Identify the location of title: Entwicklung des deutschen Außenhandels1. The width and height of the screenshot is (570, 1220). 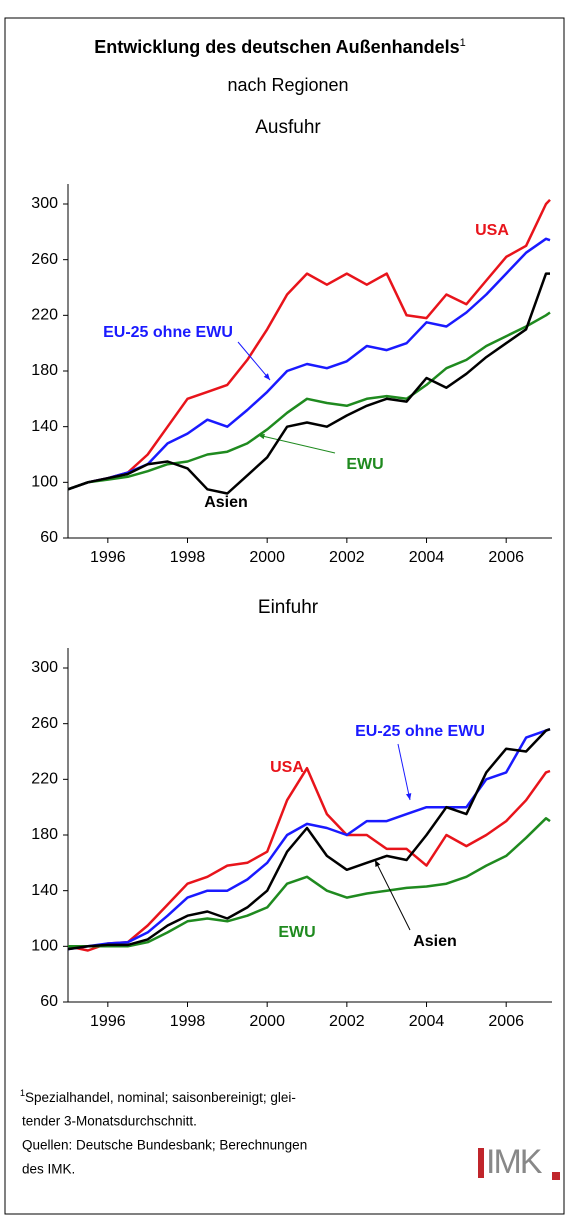
(280, 47).